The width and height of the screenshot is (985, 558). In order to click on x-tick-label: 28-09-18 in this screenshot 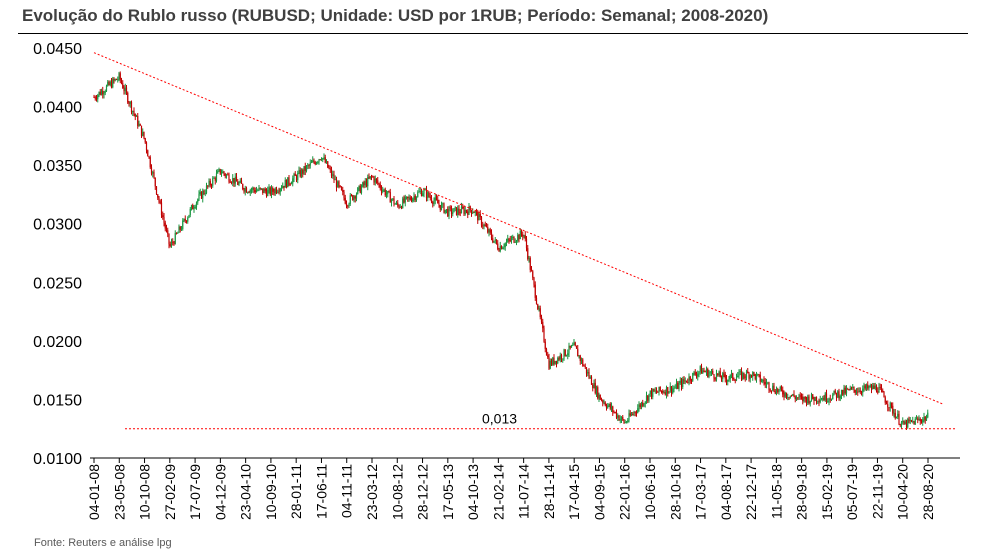, I will do `click(802, 492)`.